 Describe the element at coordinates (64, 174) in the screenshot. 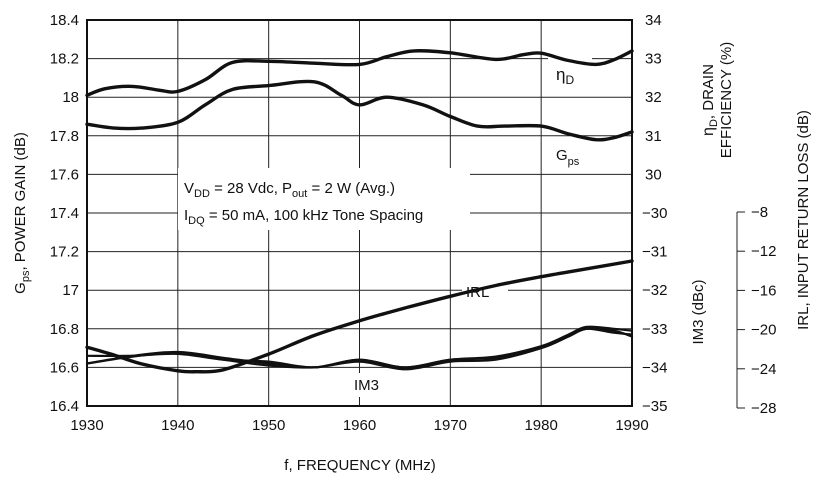

I see `y-tick-label-gain: 17.6` at that location.